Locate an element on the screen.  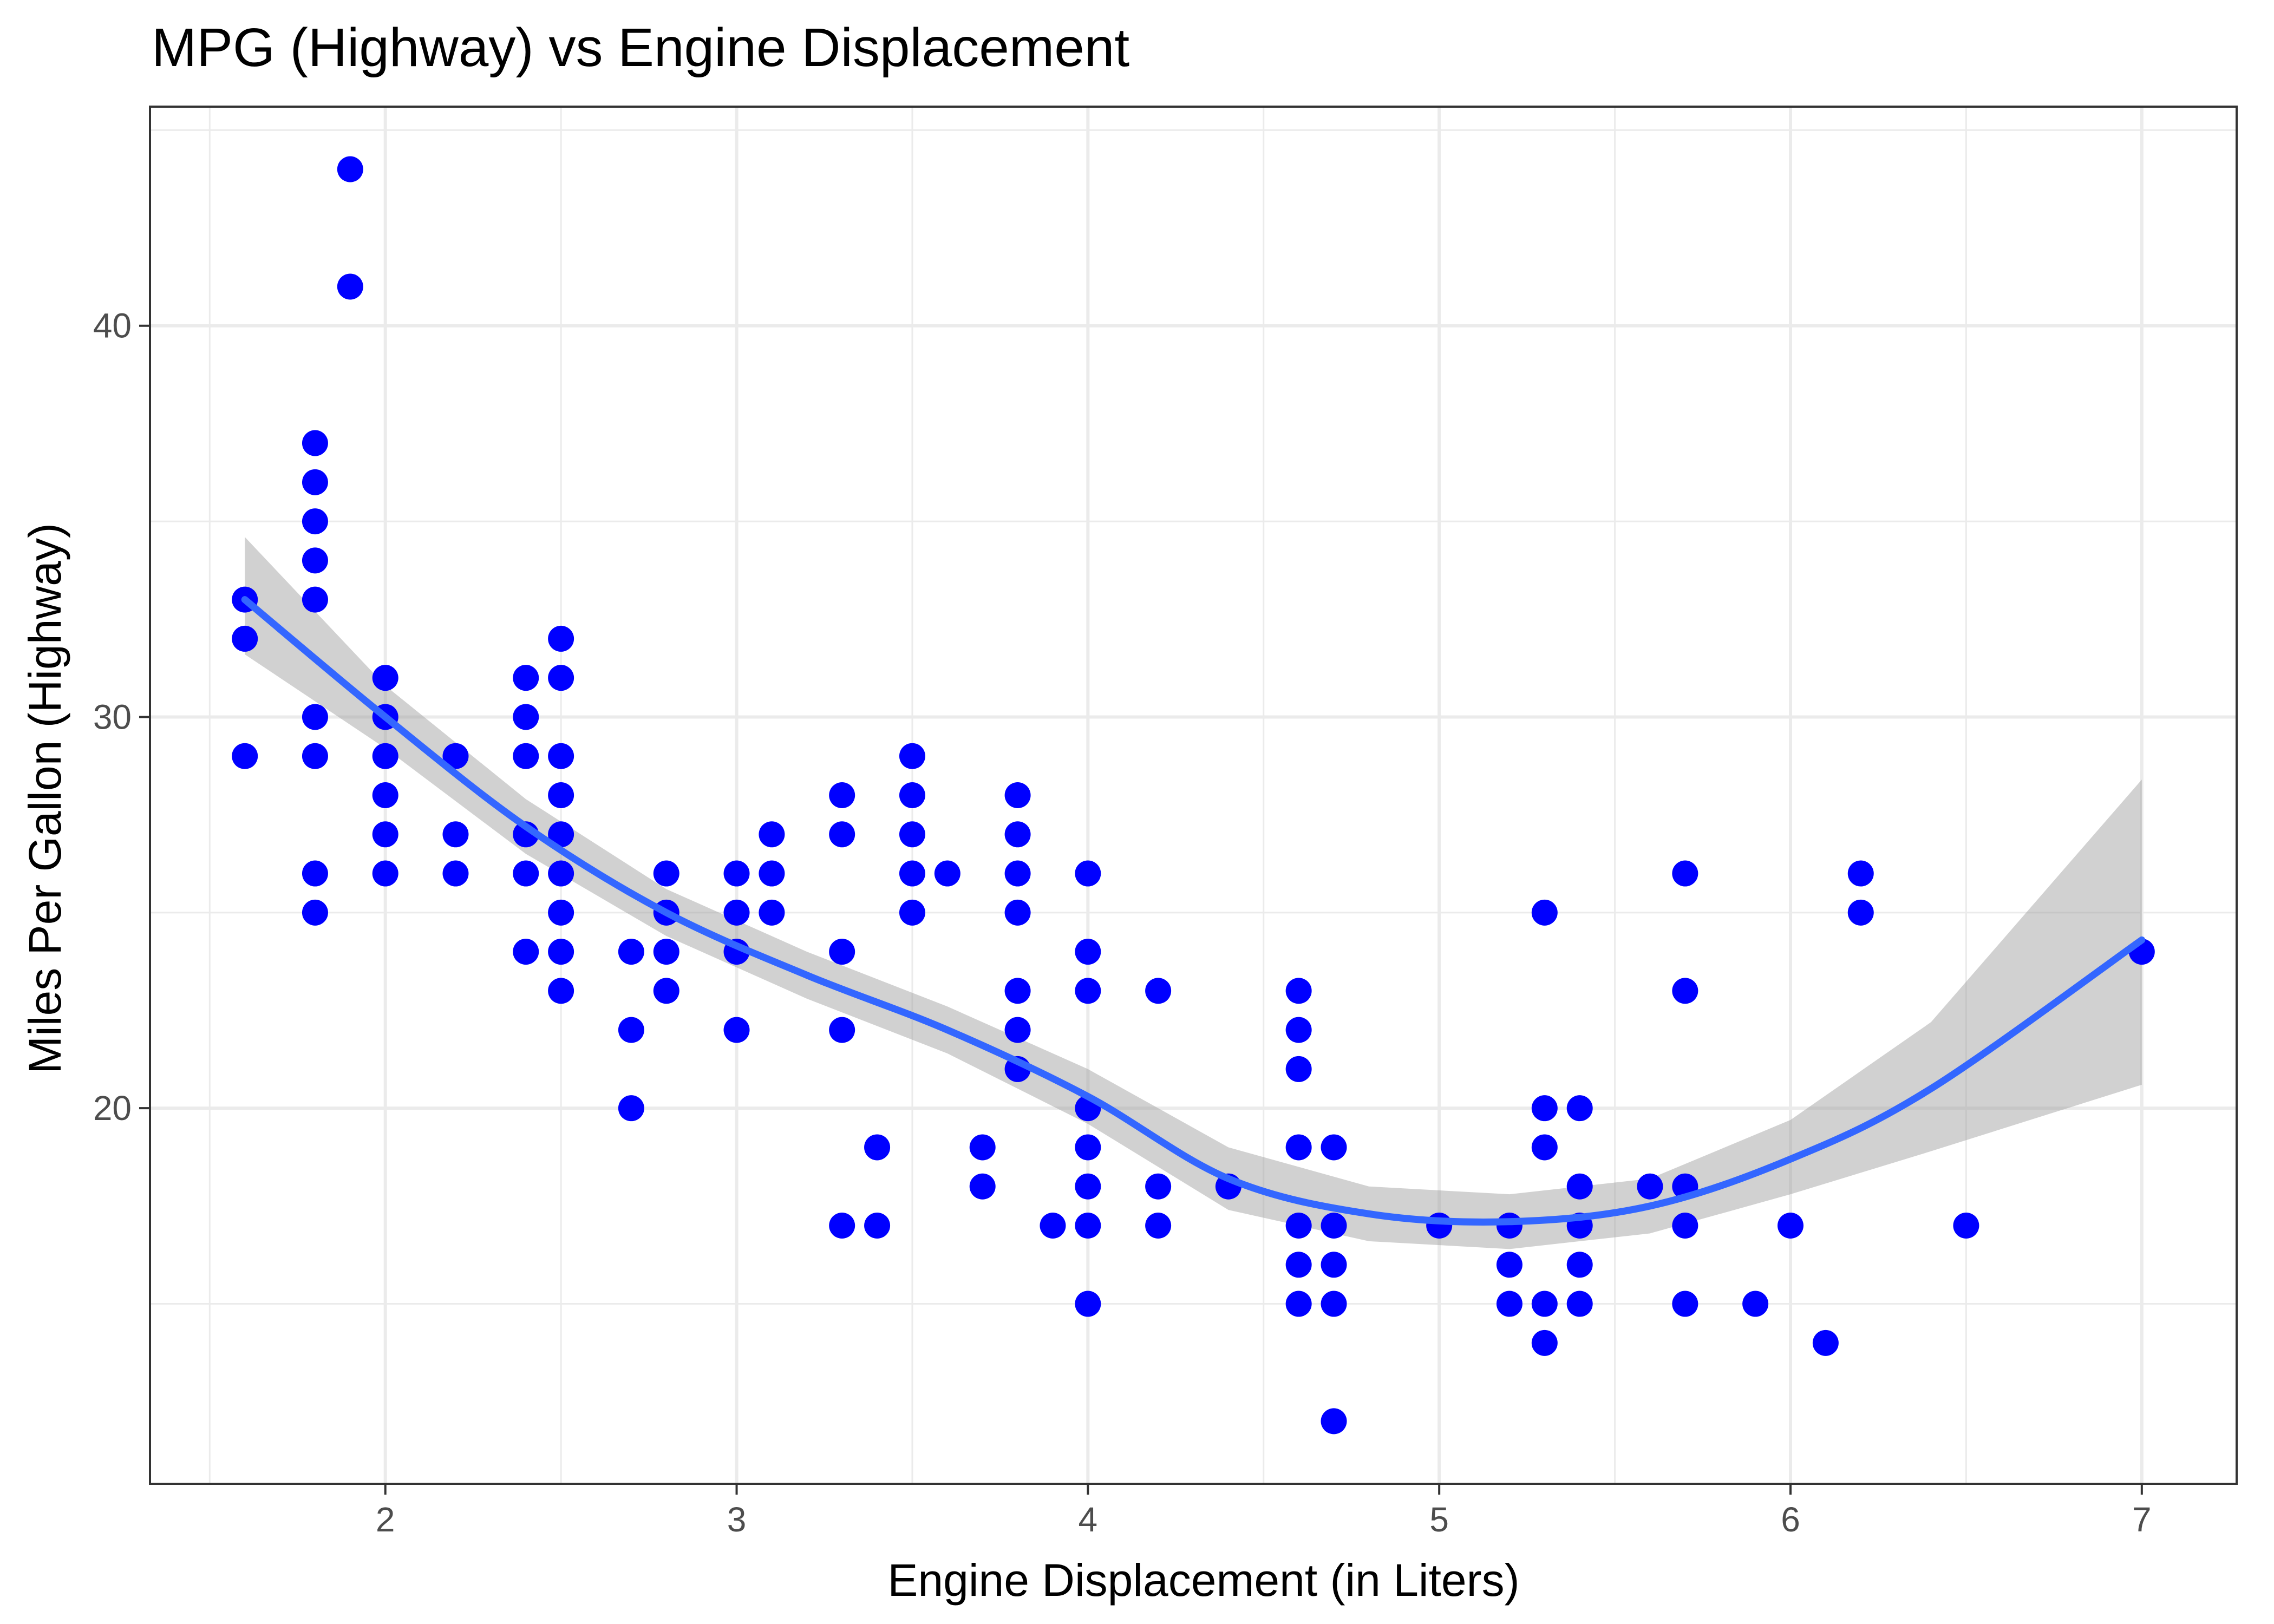
x-tick-label: 4 is located at coordinates (1088, 1519).